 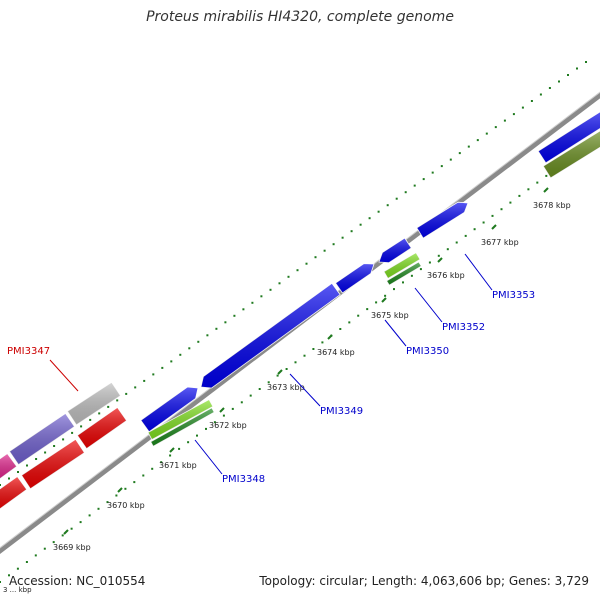 What do you see at coordinates (102, 428) in the screenshot?
I see `gene-red-right` at bounding box center [102, 428].